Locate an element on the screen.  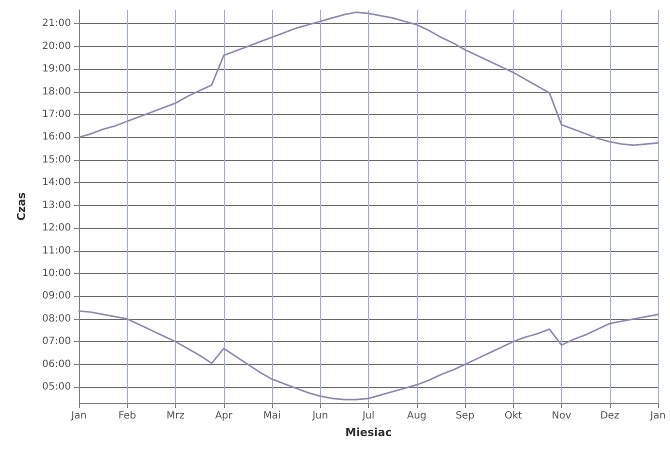
x-tick-label: Apr is located at coordinates (224, 416).